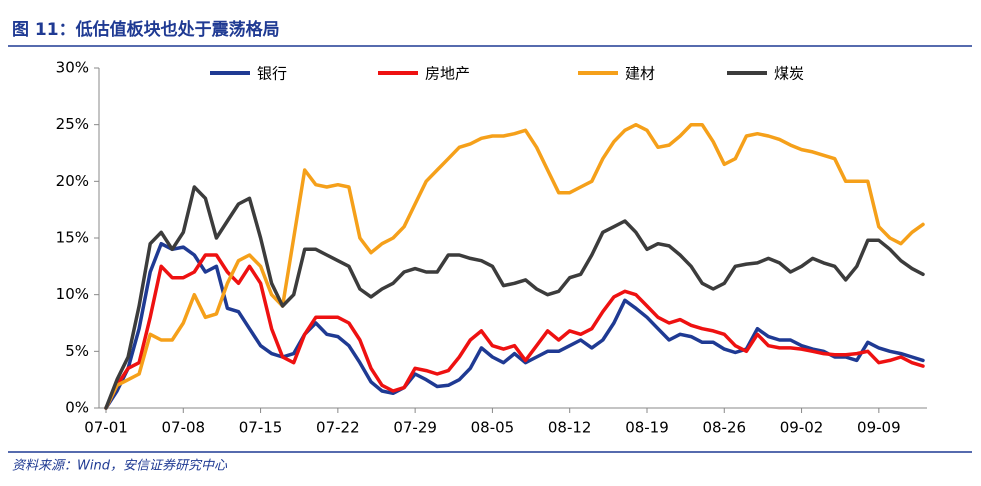 The image size is (981, 486). Describe the element at coordinates (338, 428) in the screenshot. I see `x-tick-label: 07-22` at that location.